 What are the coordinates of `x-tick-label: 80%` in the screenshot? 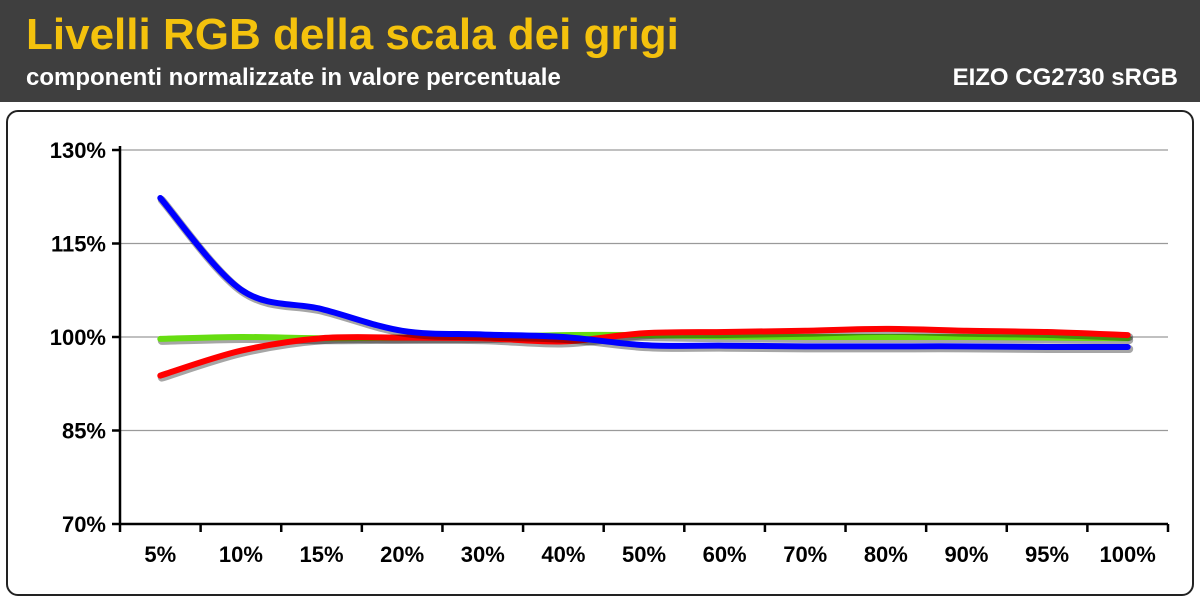 It's located at (886, 554).